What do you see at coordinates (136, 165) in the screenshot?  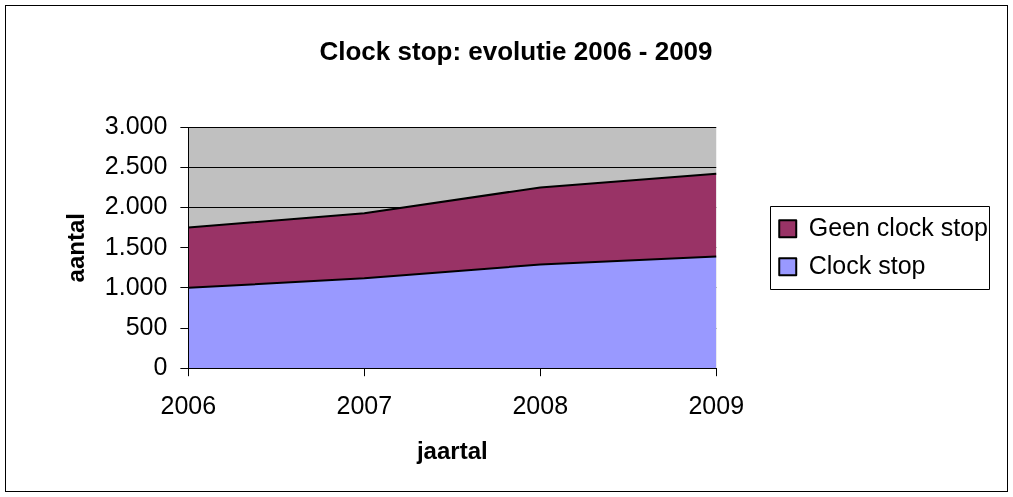 I see `y-tick-label: 2.500` at bounding box center [136, 165].